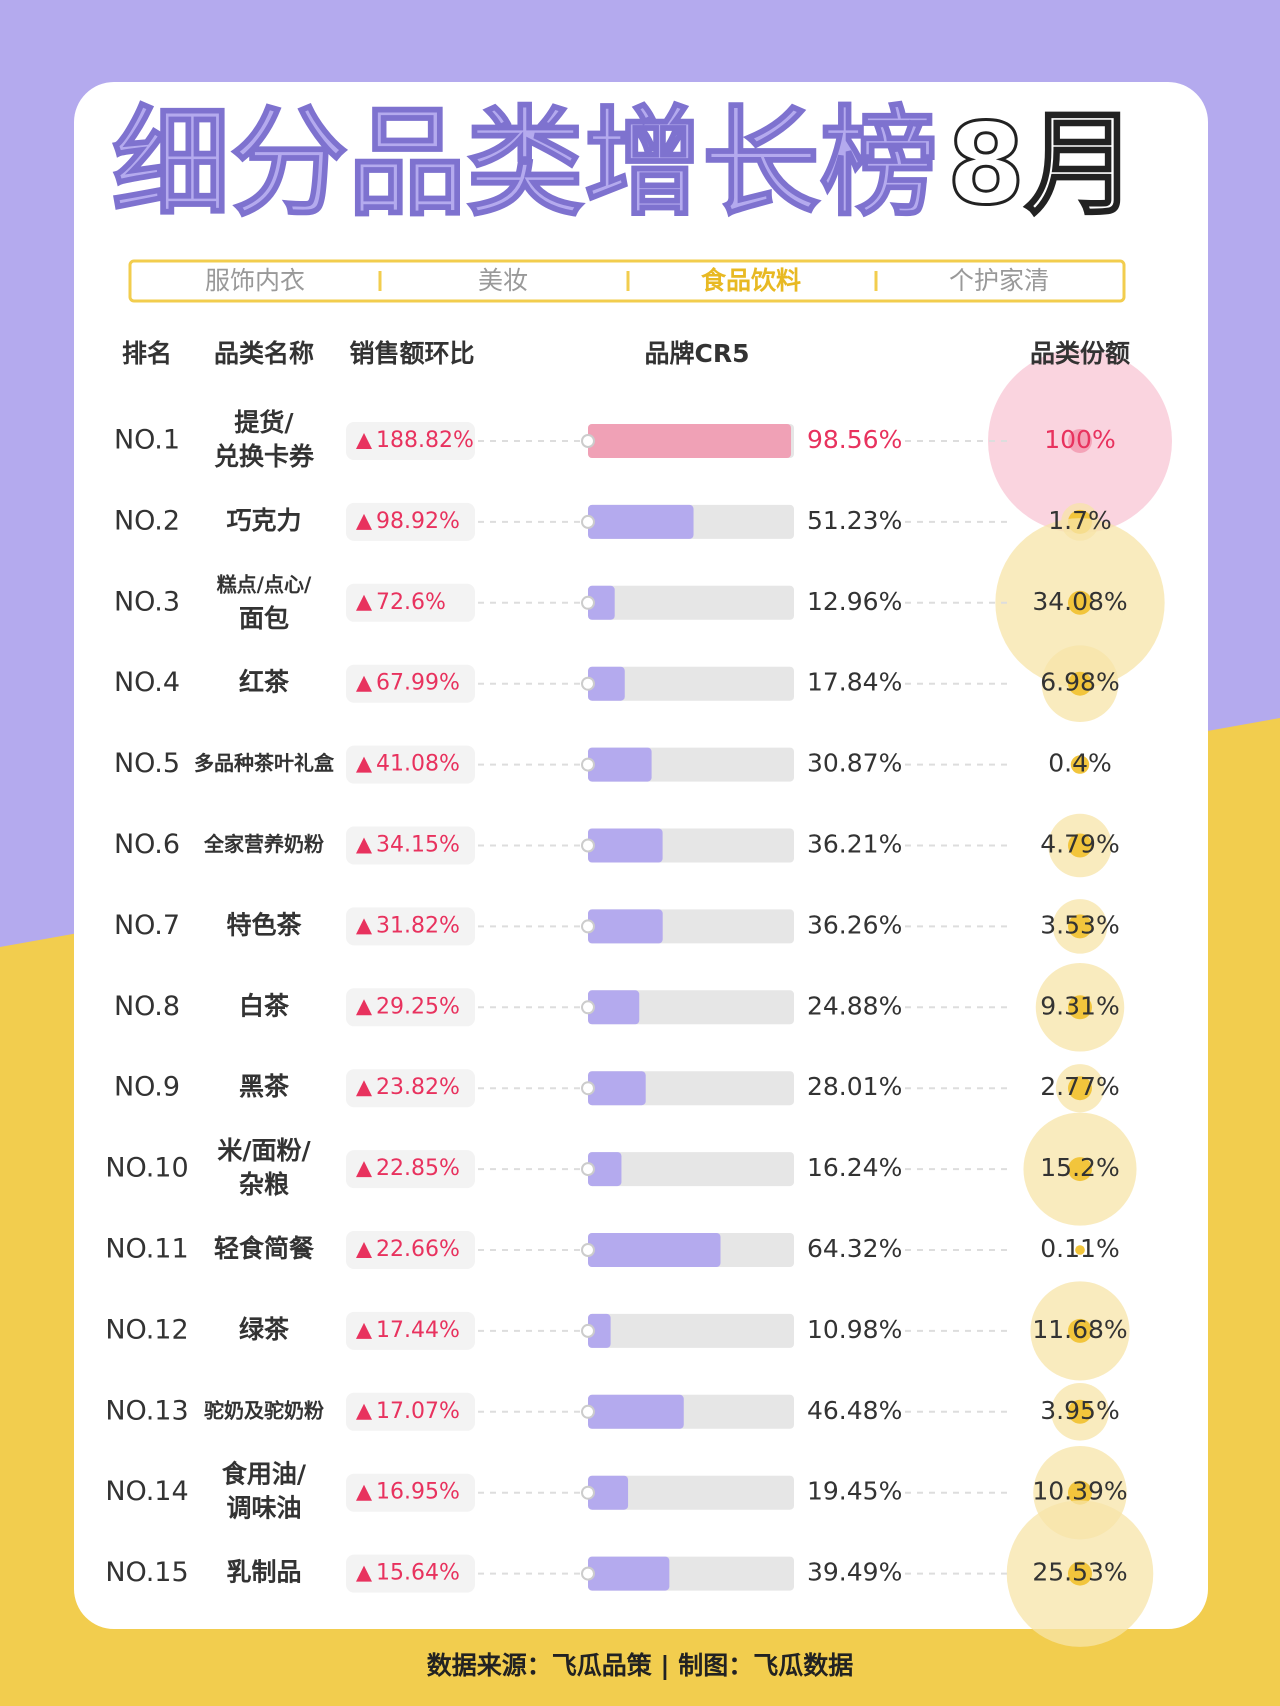 Image resolution: width=1280 pixels, height=1706 pixels. Describe the element at coordinates (854, 682) in the screenshot. I see `cr5-label: 17.84%` at that location.